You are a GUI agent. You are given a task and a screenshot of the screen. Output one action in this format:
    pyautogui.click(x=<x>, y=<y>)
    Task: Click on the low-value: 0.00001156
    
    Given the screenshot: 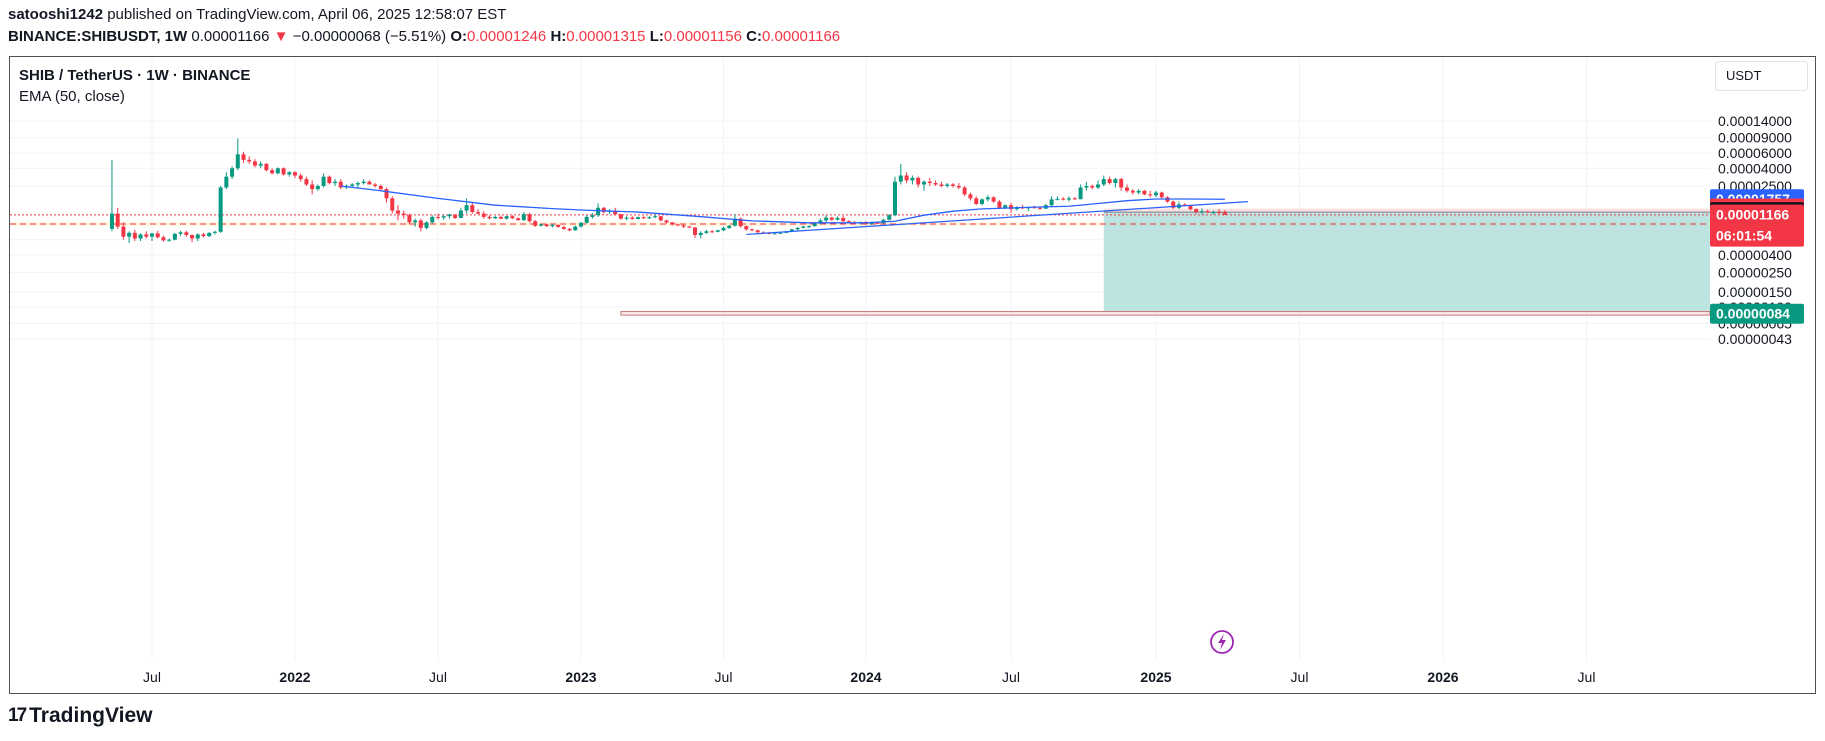 What is the action you would take?
    pyautogui.click(x=702, y=36)
    